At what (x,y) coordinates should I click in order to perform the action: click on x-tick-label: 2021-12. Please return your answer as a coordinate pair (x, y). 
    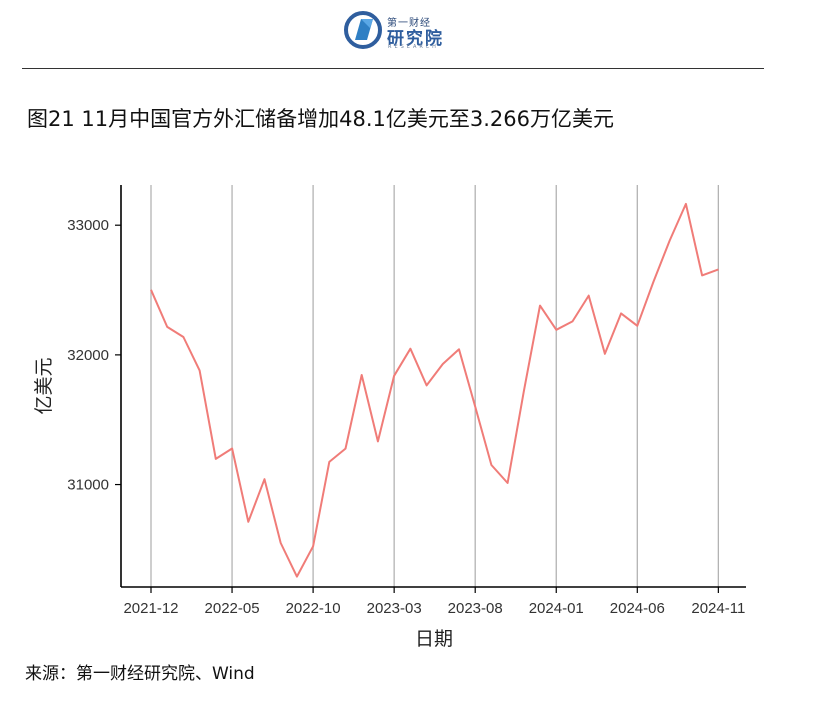
    Looking at the image, I should click on (150, 608).